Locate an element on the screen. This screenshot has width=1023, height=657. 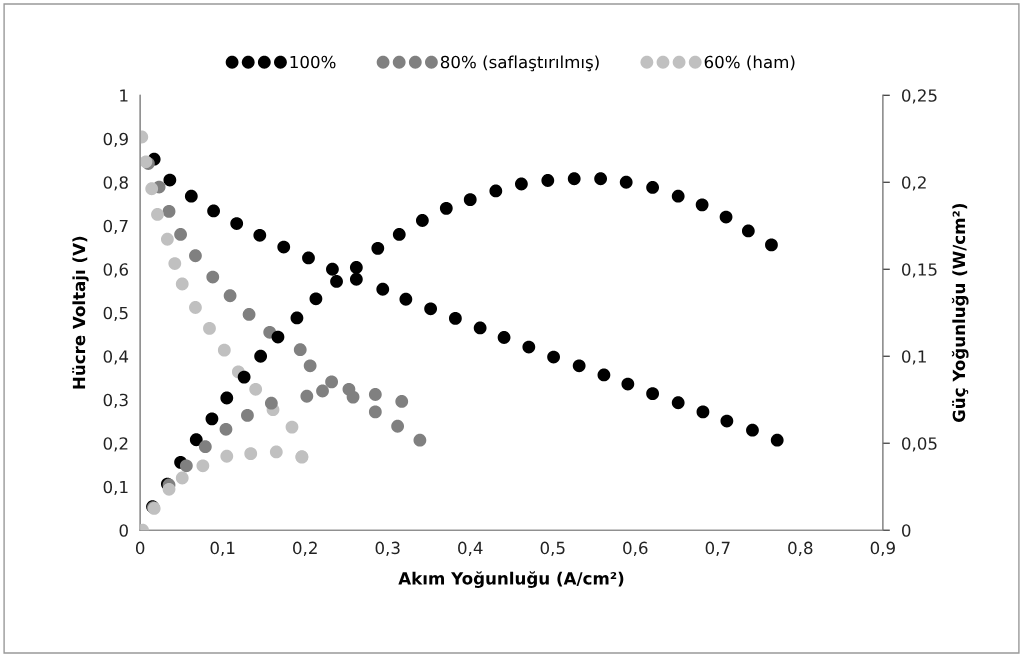
x-tick-label: 0,7 is located at coordinates (717, 548).